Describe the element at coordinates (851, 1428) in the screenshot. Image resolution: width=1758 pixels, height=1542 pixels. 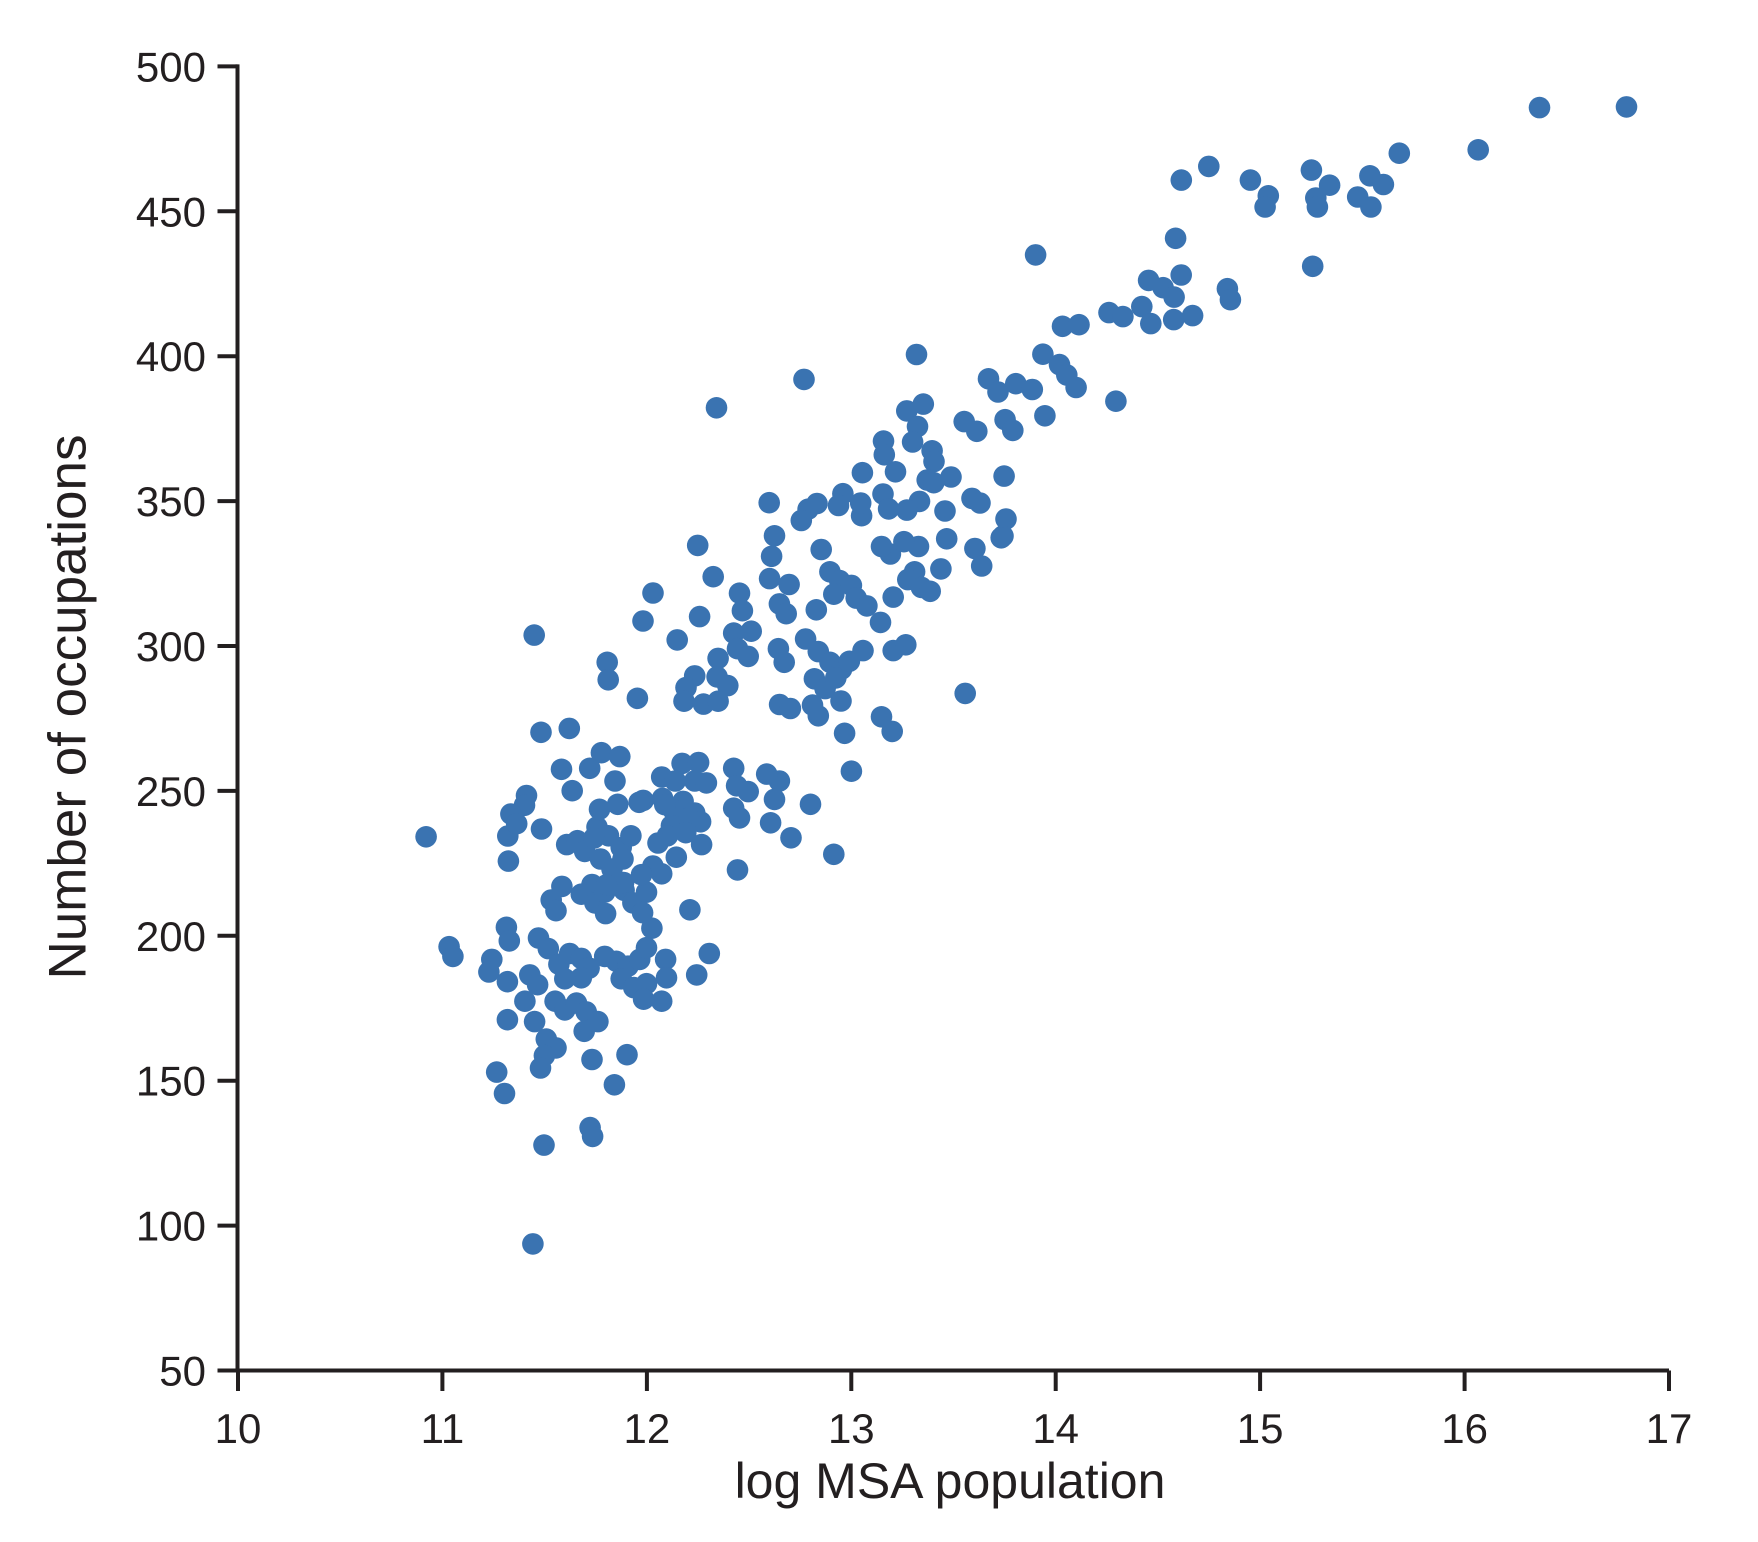
I see `svg-text: 13` at that location.